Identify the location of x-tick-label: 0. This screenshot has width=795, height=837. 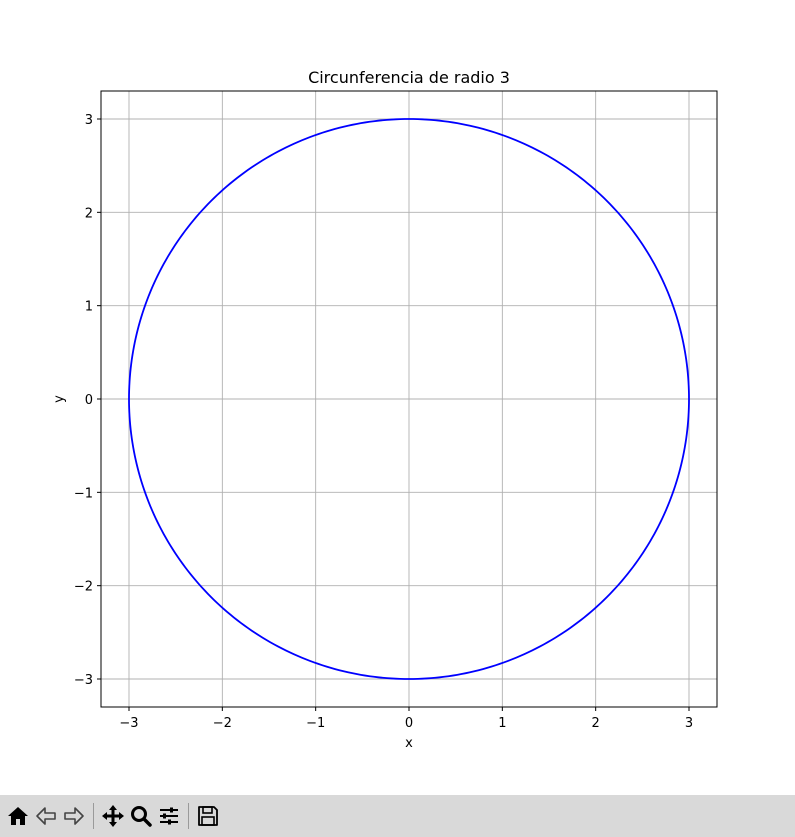
(409, 723).